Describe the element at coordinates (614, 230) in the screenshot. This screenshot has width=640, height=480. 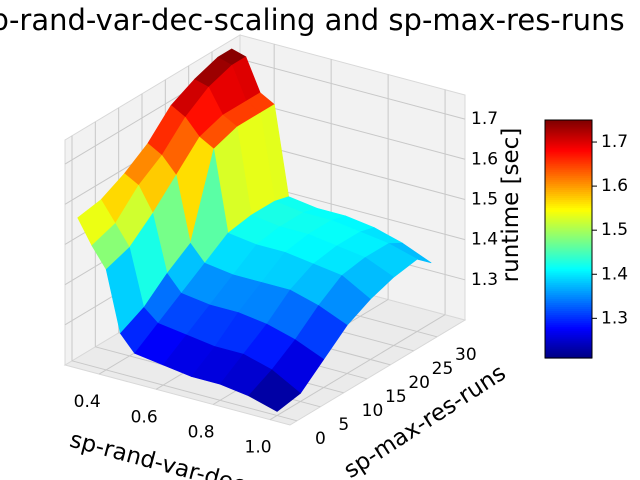
I see `colorbar-tick-label: 1.5` at that location.